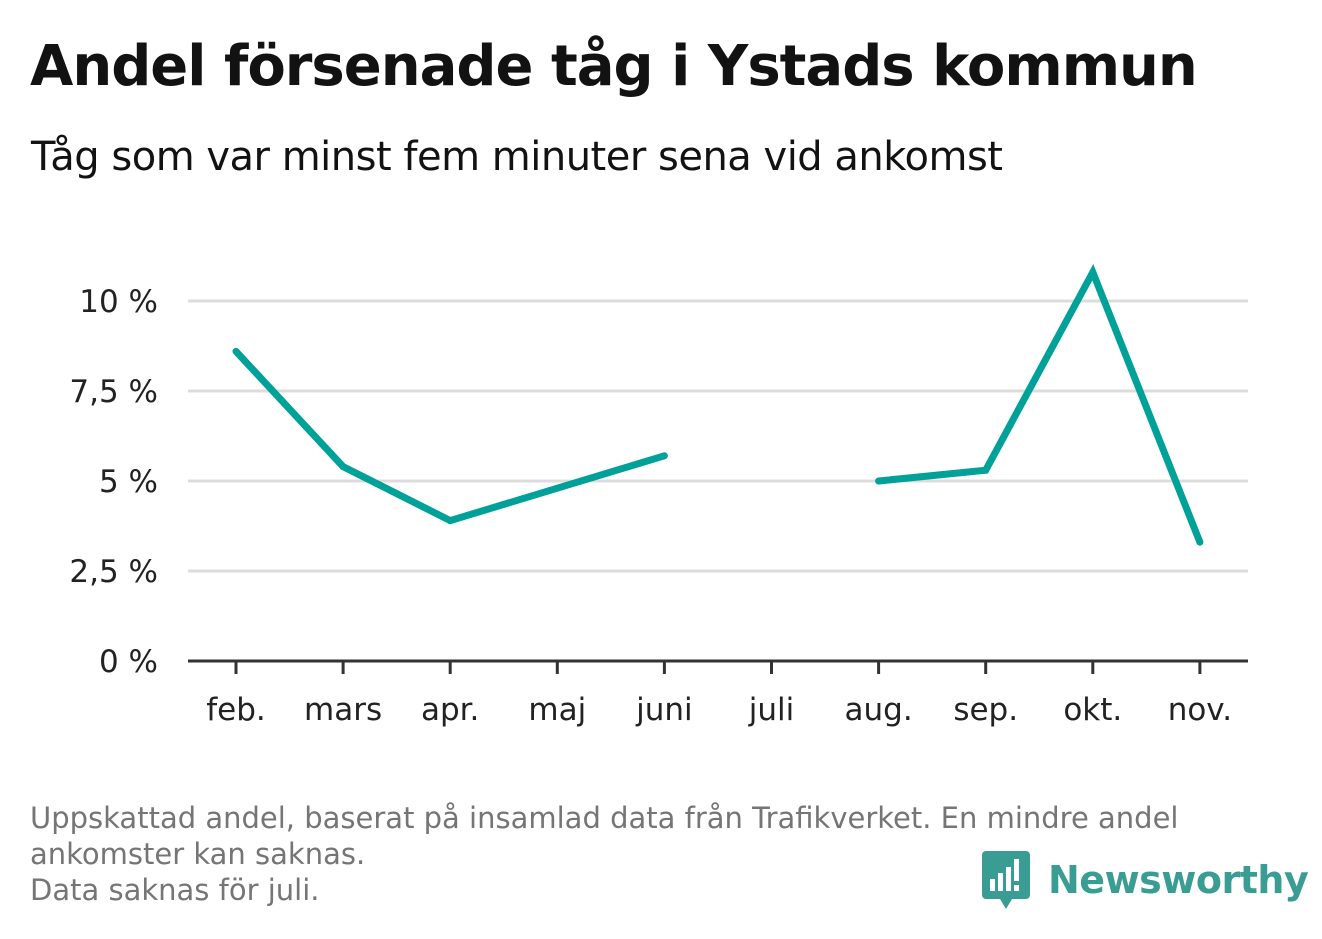 The image size is (1322, 939). I want to click on y-tick-label: 5 %, so click(128, 482).